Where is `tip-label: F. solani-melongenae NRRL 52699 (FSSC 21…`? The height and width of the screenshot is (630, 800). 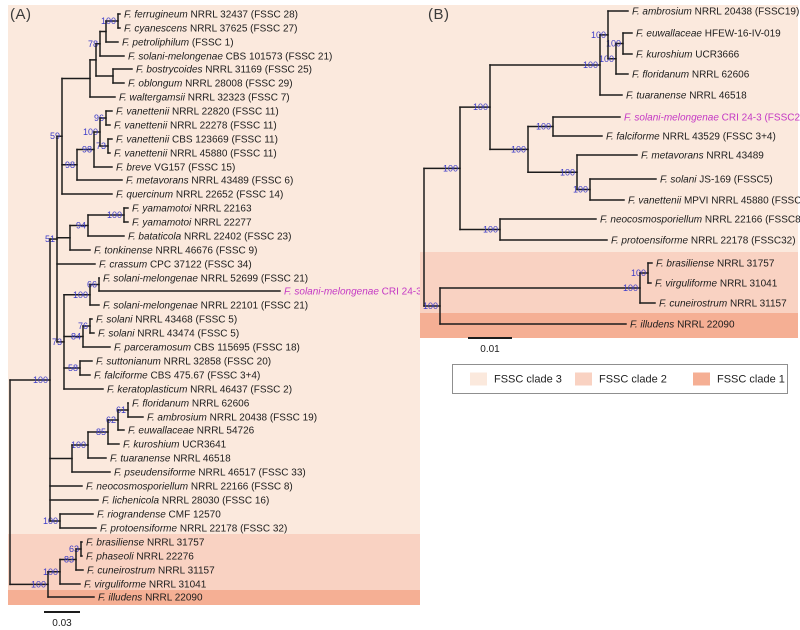 tip-label: F. solani-melongenae NRRL 52699 (FSSC 21… is located at coordinates (205, 278).